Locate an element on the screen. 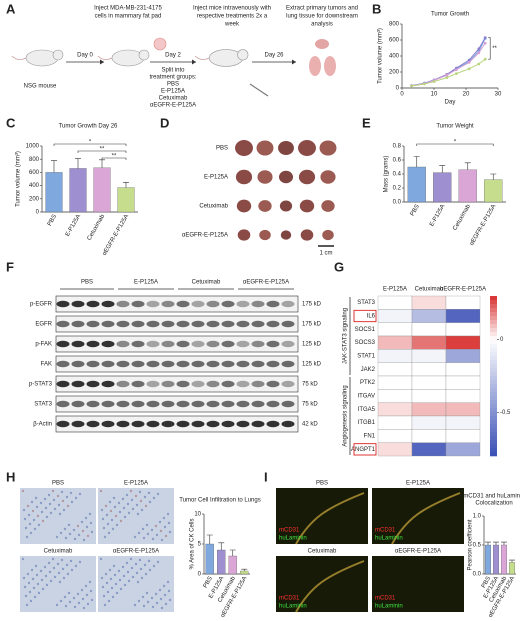 This screenshot has width=520, height=621. lung-icon is located at coordinates (315, 66).